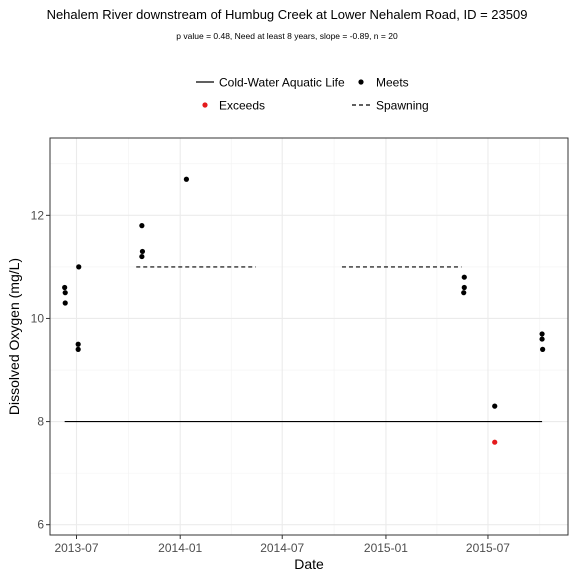 The height and width of the screenshot is (576, 576). Describe the element at coordinates (14, 336) in the screenshot. I see `y-axis-title: Dissolved Oxygen (mg/L)` at that location.